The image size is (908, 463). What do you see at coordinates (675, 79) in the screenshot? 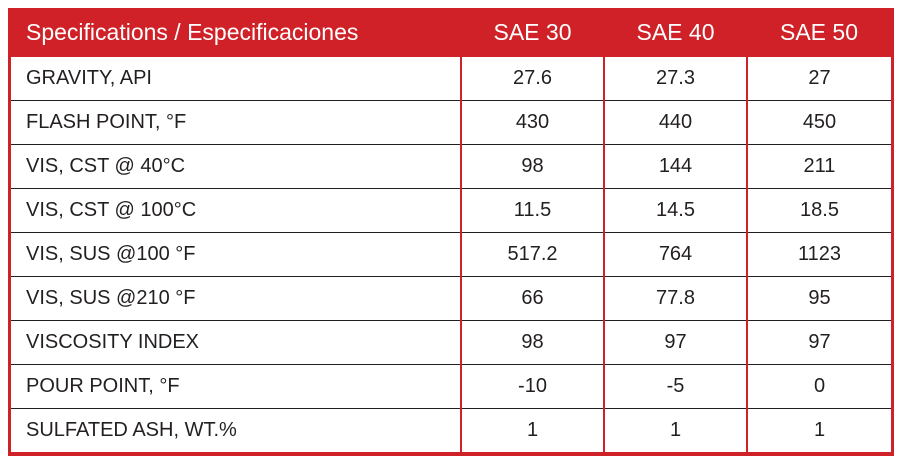
I see `row-value-sae40: 27.3` at bounding box center [675, 79].